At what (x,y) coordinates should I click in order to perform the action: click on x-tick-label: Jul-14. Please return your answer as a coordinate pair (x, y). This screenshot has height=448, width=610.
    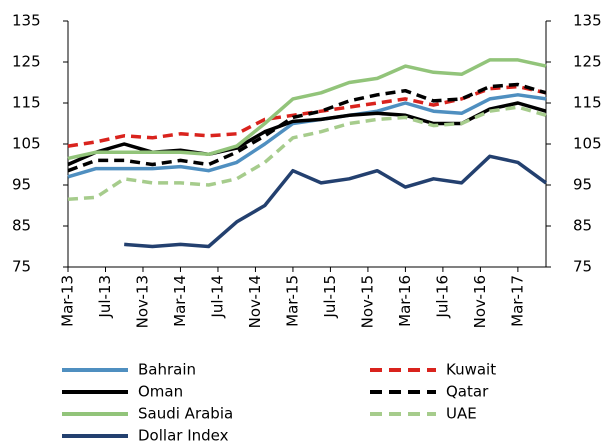
    Looking at the image, I should click on (217, 297).